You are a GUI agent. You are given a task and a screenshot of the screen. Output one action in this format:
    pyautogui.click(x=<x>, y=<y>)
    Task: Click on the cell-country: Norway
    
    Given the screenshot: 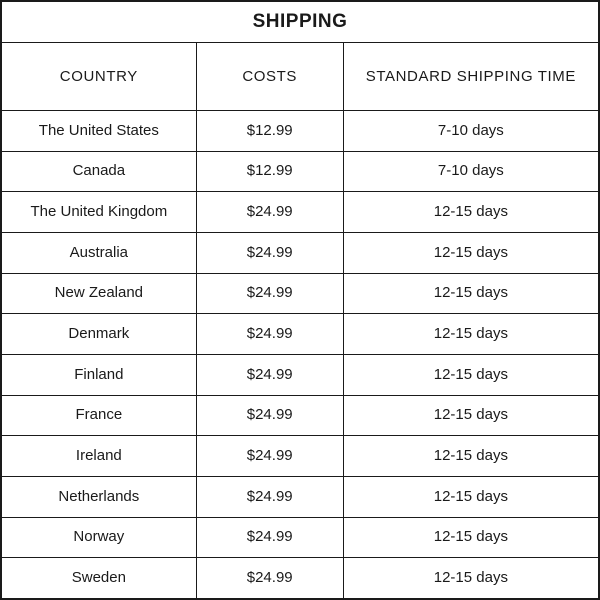 What is the action you would take?
    pyautogui.click(x=99, y=537)
    